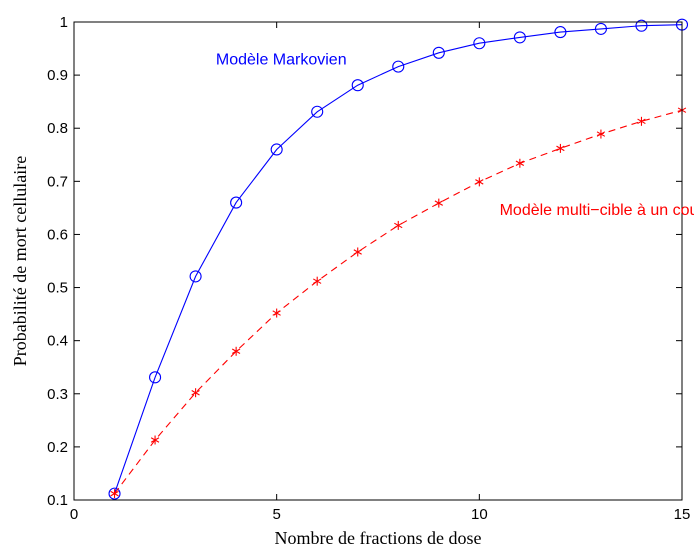 The image size is (694, 550). Describe the element at coordinates (682, 514) in the screenshot. I see `x-tick-label: 15` at that location.